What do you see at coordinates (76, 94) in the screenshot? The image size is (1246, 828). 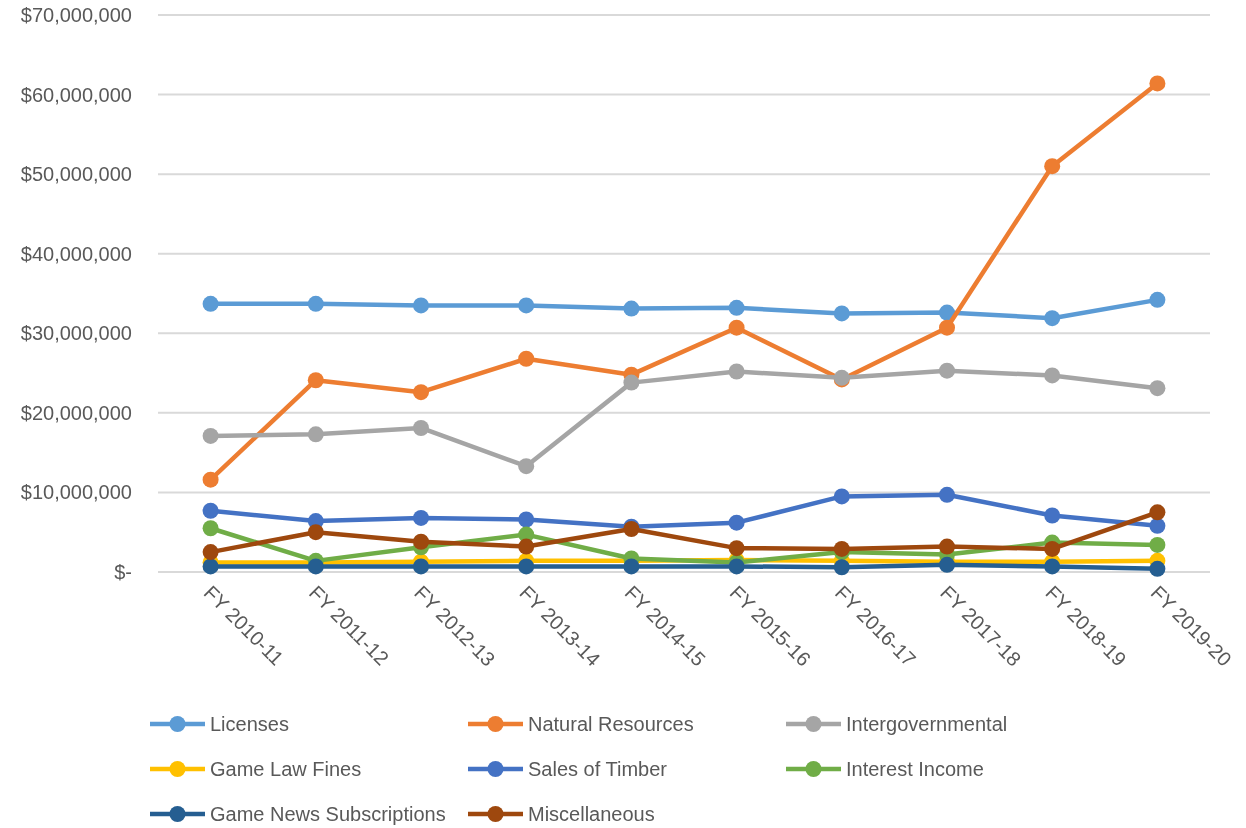 I see `y-tick-label: $60,000,000` at bounding box center [76, 94].